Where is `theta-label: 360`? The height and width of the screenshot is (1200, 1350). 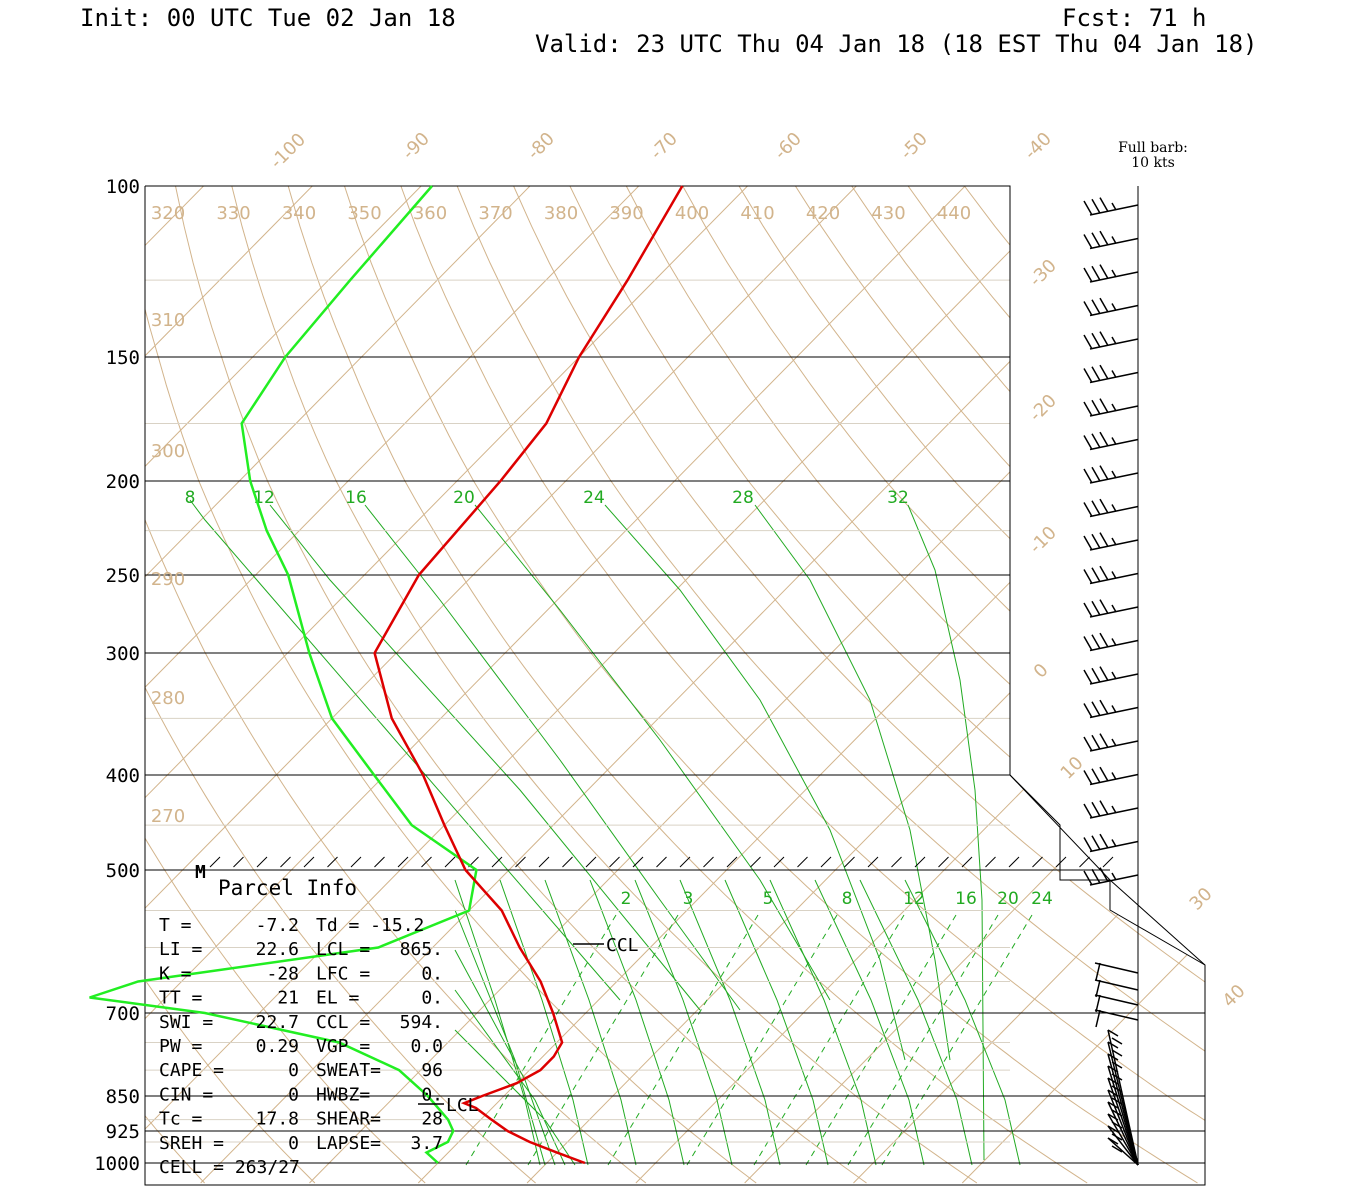
theta-label: 360 is located at coordinates (430, 213).